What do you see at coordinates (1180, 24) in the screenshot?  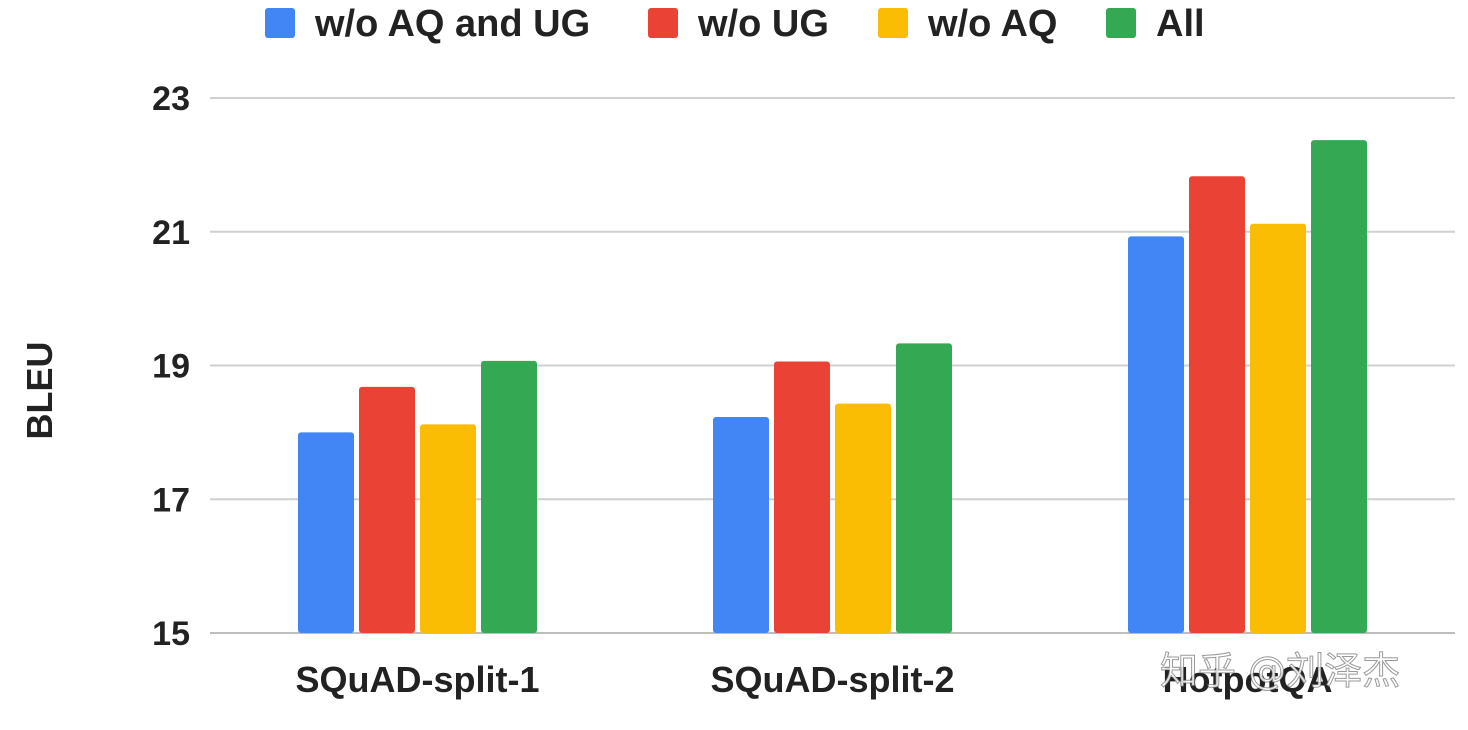 I see `legend-label: All` at bounding box center [1180, 24].